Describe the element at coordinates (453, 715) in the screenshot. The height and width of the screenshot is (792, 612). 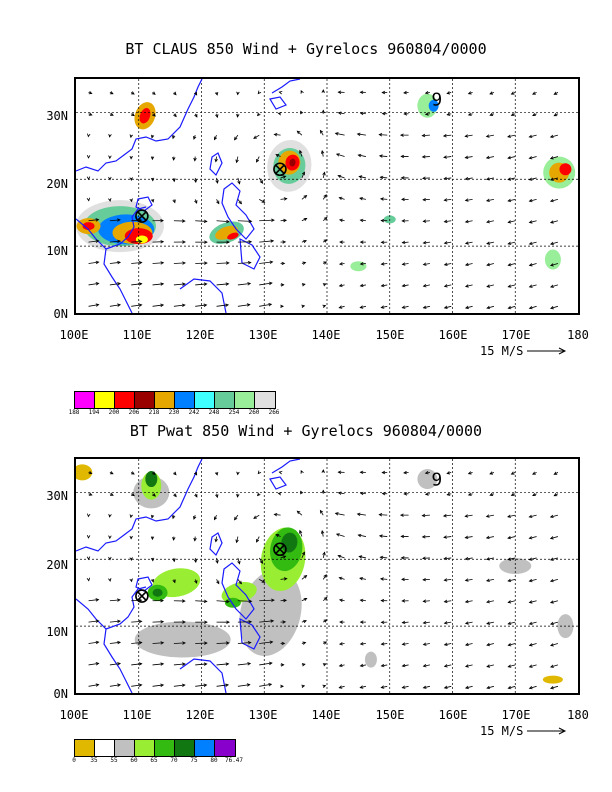
I see `bottom-xlabel-160e: 160E` at that location.